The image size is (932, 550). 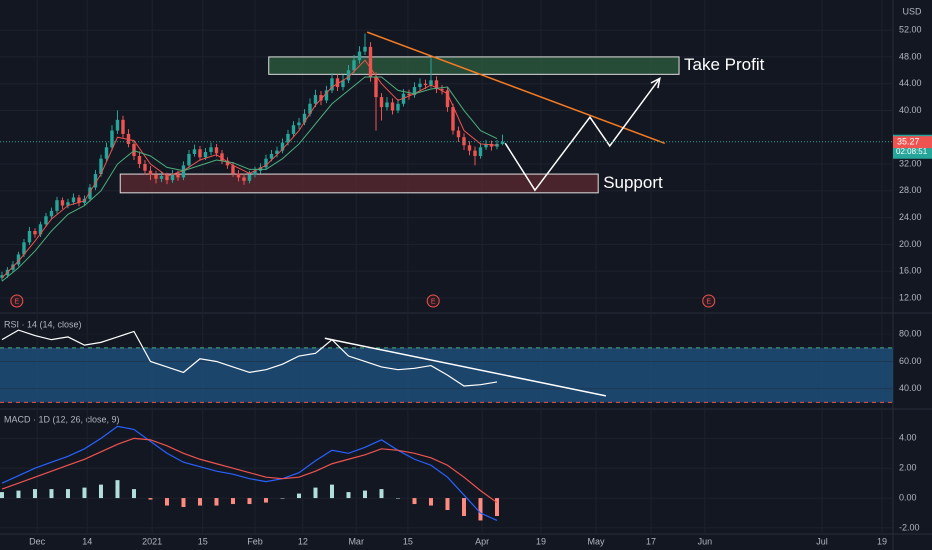 What do you see at coordinates (912, 142) in the screenshot?
I see `bid-price-box` at bounding box center [912, 142].